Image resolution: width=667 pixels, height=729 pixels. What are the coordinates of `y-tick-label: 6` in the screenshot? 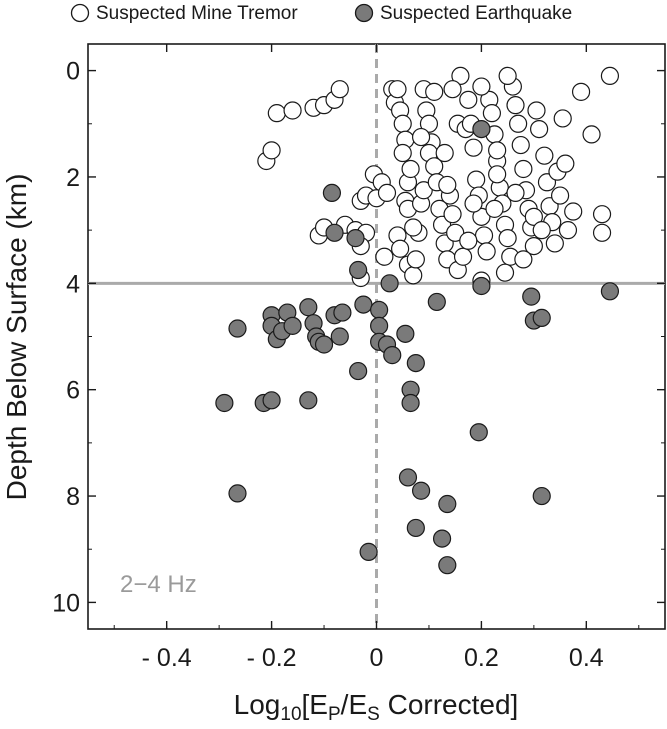 It's located at (73, 391).